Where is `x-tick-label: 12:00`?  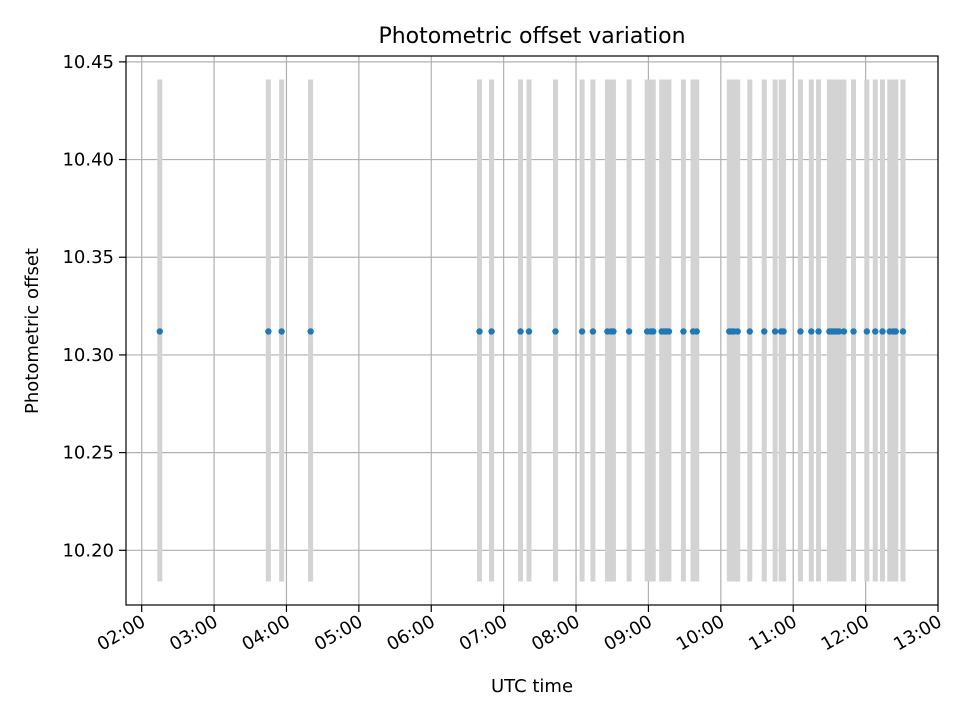
x-tick-label: 12:00 is located at coordinates (845, 633).